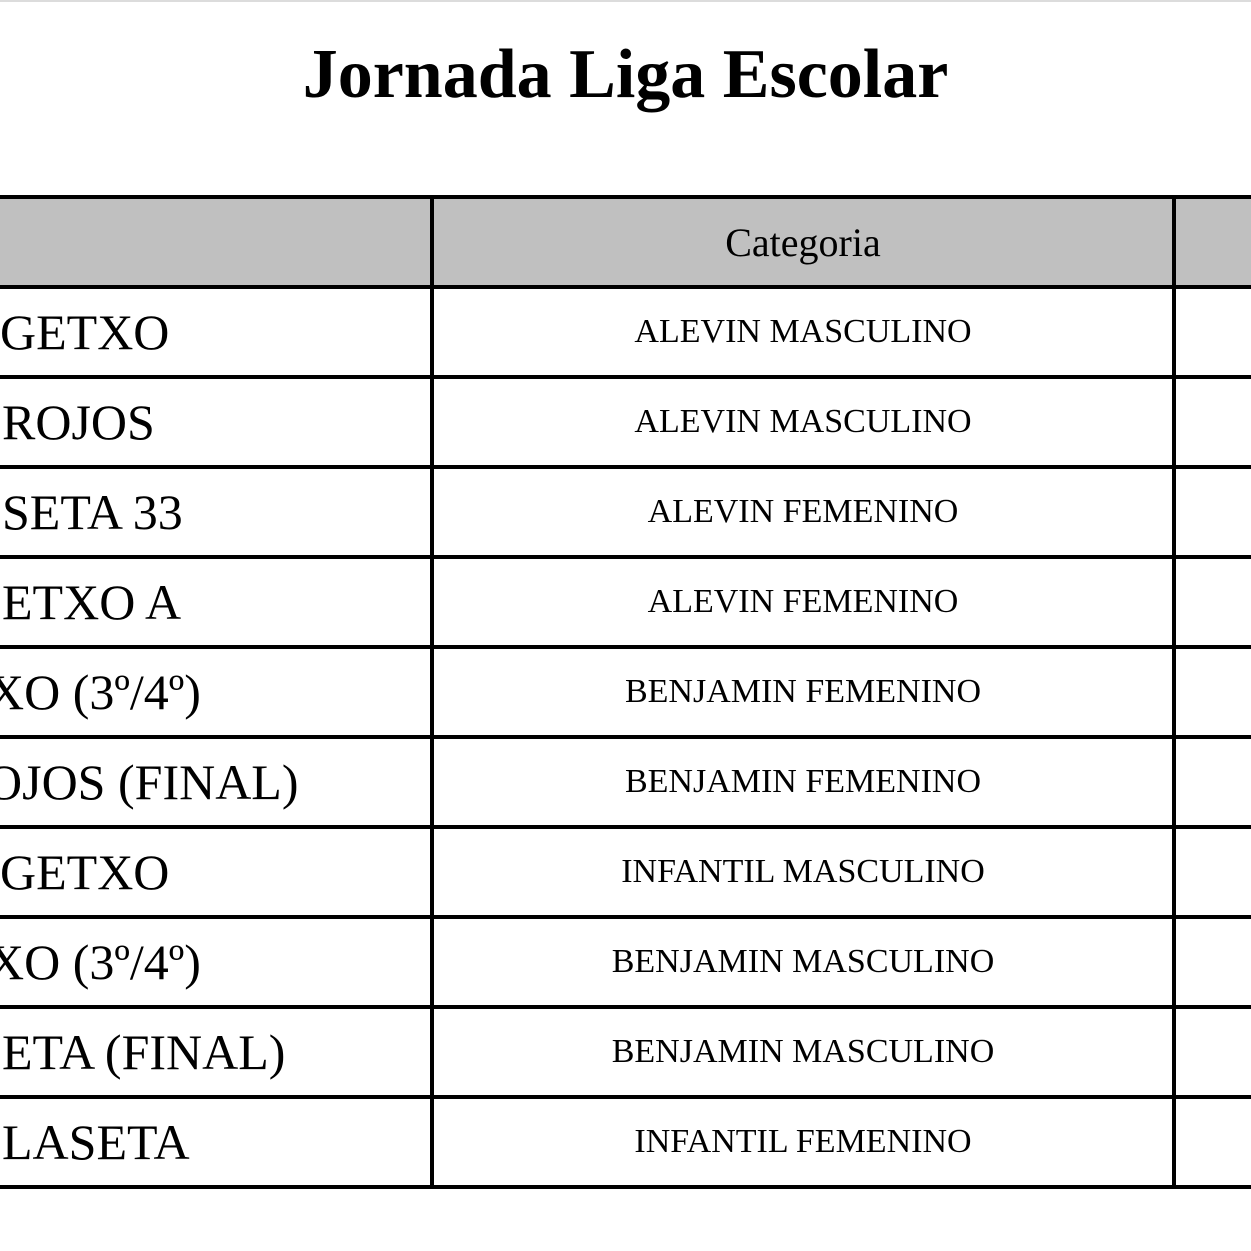 This screenshot has width=1251, height=1251. What do you see at coordinates (92, 602) in the screenshot?
I see `team-name: ETXO A` at bounding box center [92, 602].